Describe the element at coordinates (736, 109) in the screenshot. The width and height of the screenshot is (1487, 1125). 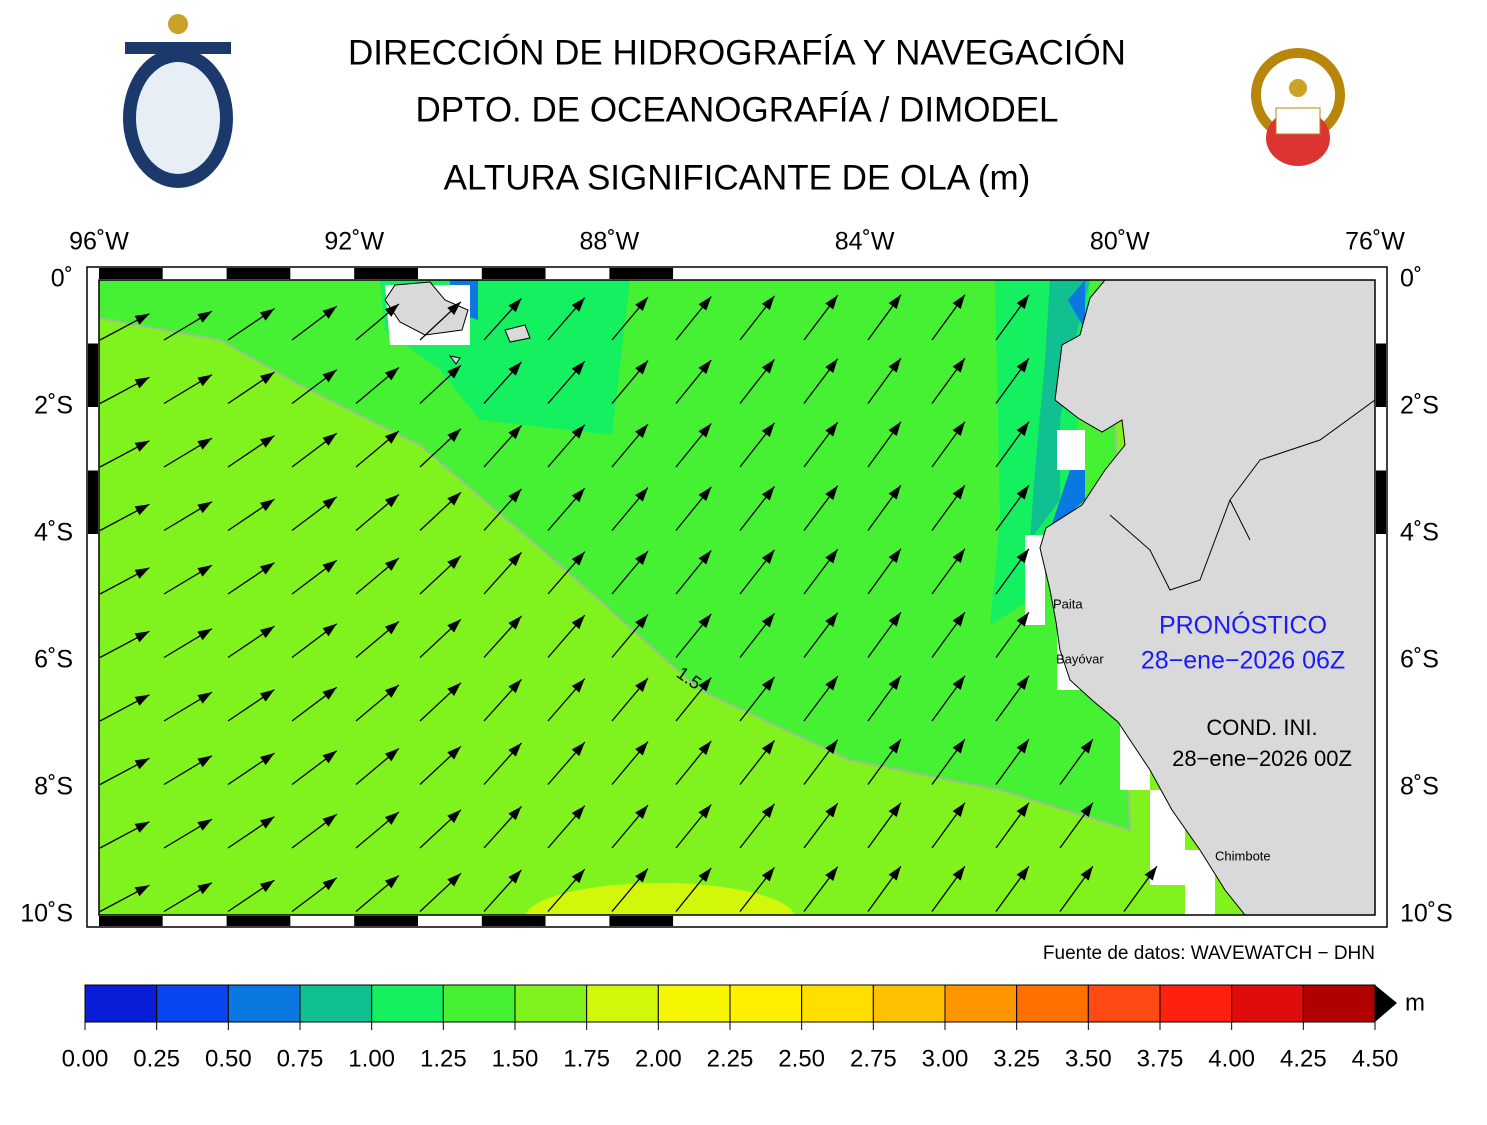
I see `subtitle: DPTO. DE OCEANOGRAFÍA / DIMODEL` at that location.